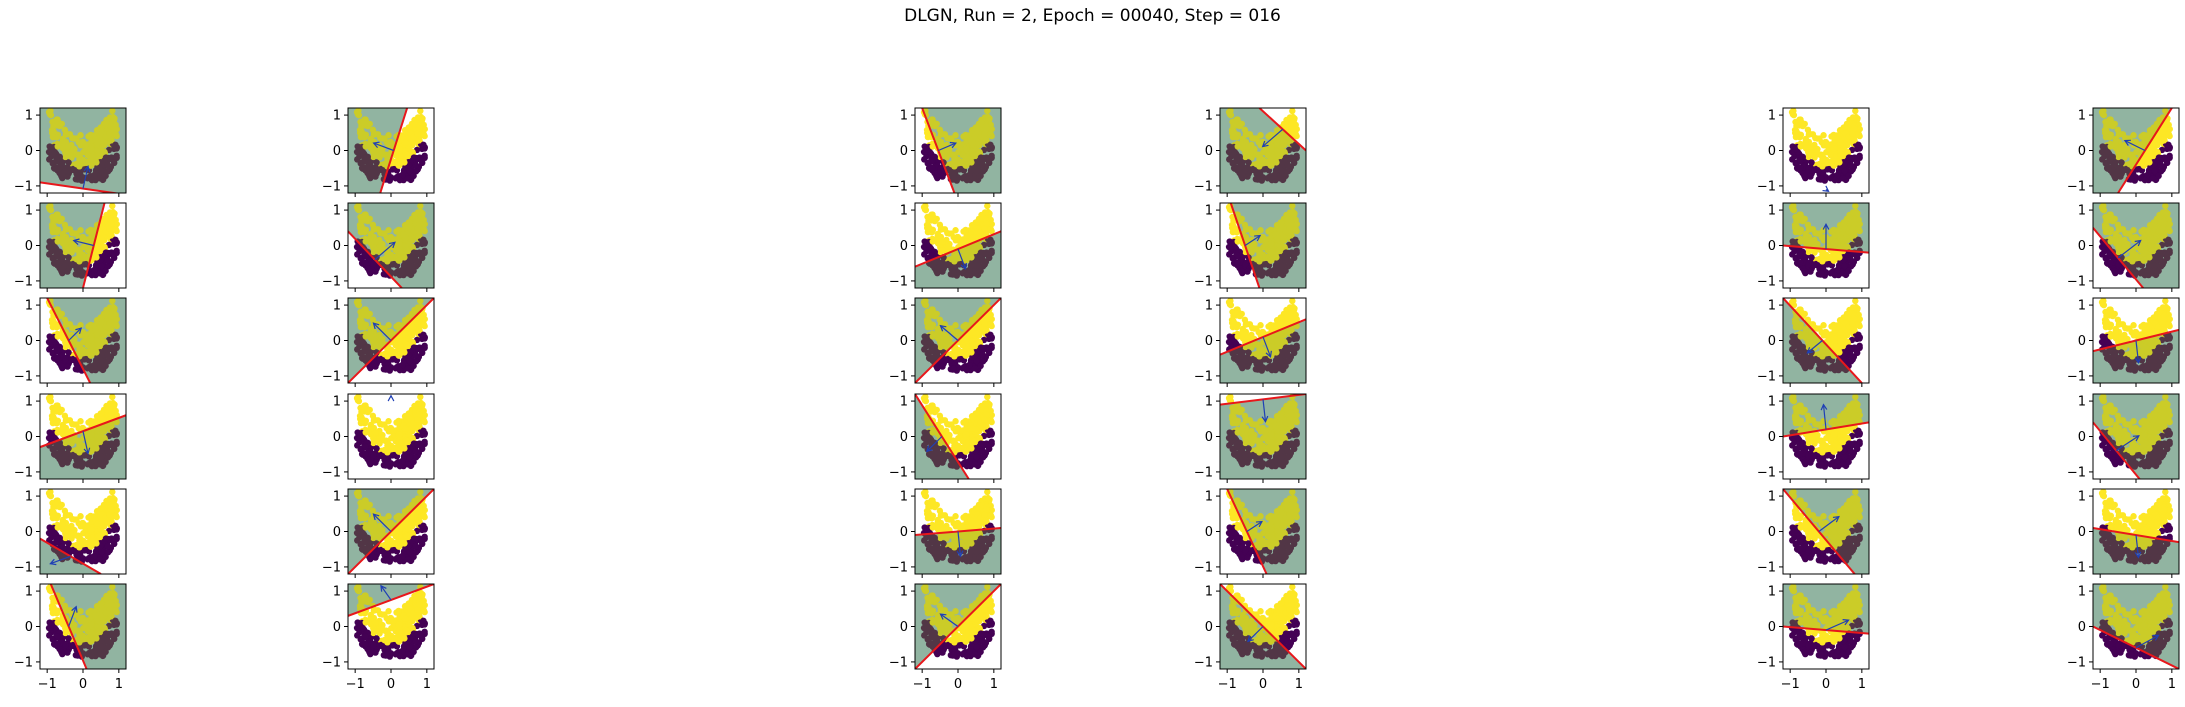 Image resolution: width=2185 pixels, height=707 pixels. What do you see at coordinates (1250, 152) in the screenshot?
I see `subplot-r1-c4: −101` at bounding box center [1250, 152].